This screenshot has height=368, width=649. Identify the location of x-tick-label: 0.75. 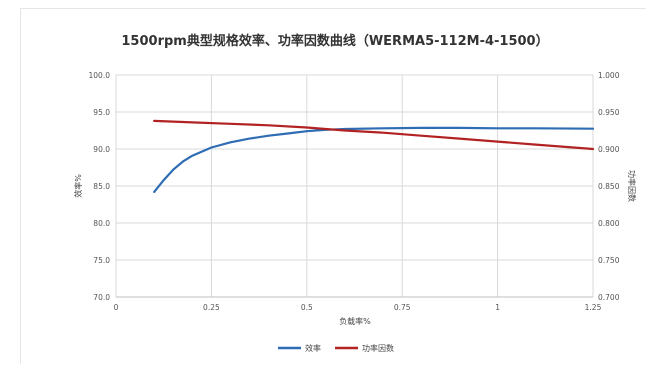
(402, 307).